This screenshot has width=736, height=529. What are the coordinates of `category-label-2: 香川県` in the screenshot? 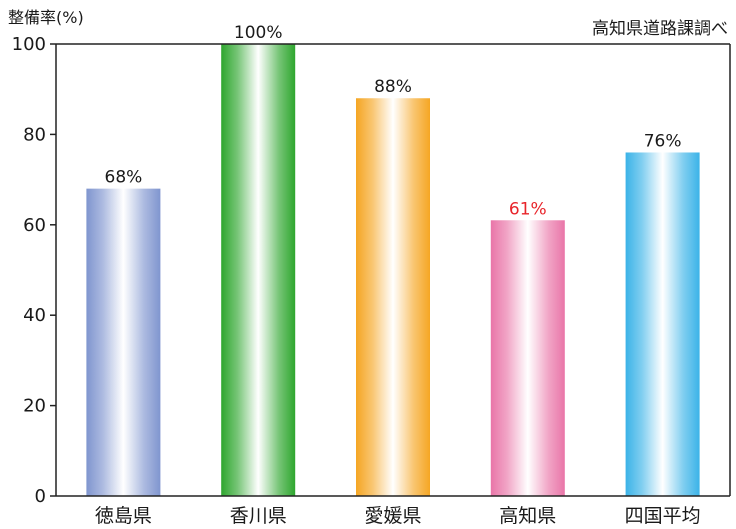 It's located at (258, 516).